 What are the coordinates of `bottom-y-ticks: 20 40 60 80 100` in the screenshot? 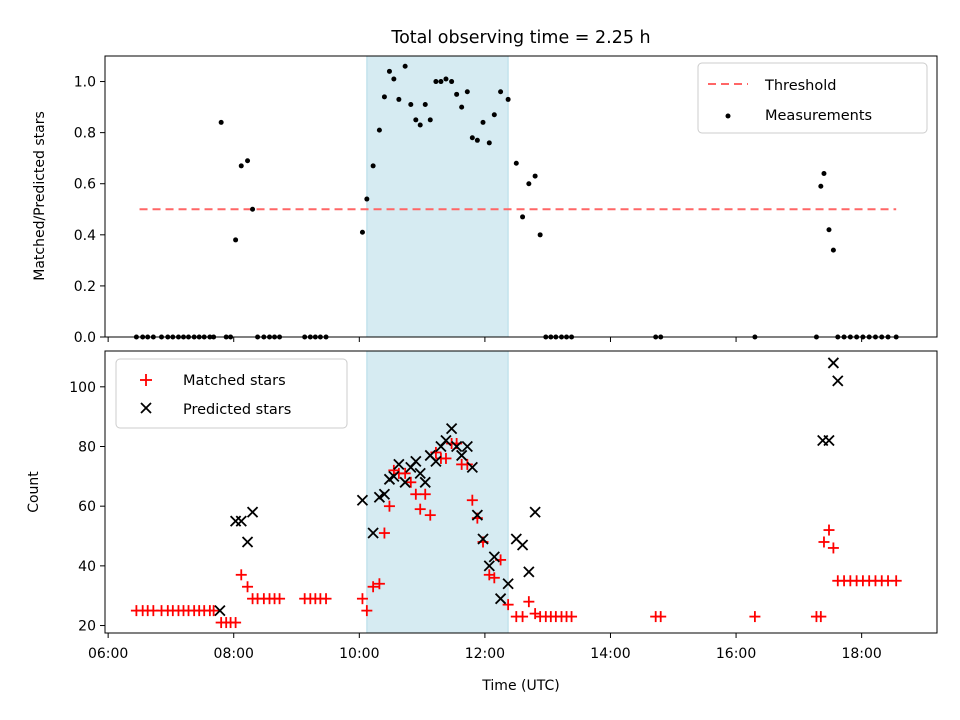 It's located at (87, 507).